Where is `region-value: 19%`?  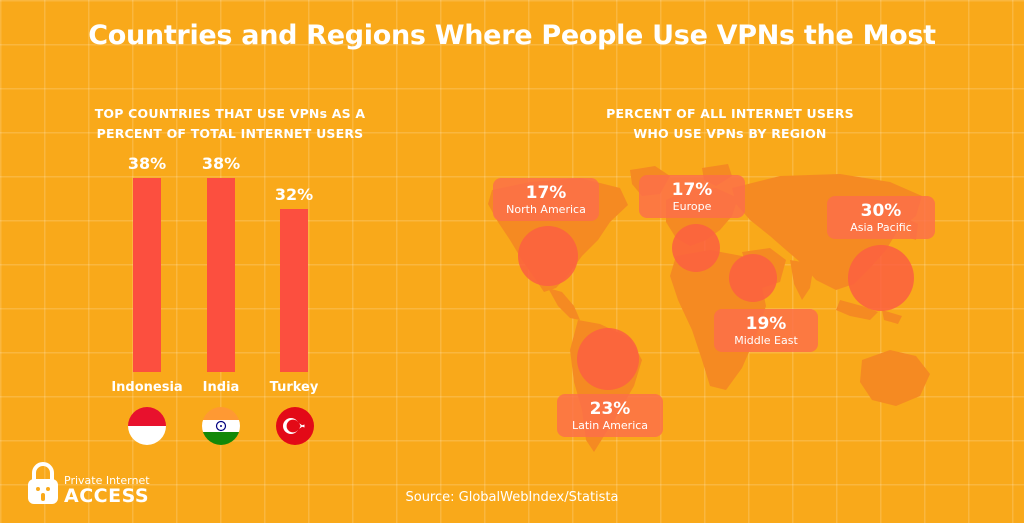
region-value: 19% is located at coordinates (766, 324).